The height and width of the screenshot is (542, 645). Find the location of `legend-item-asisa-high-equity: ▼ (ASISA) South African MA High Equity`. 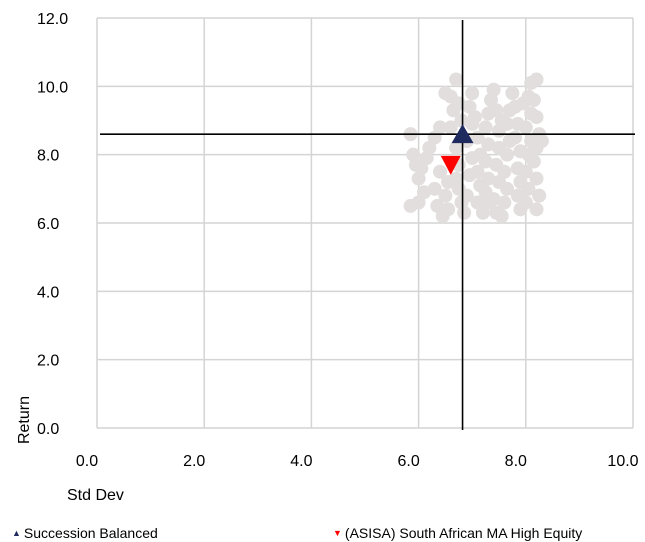

legend-item-asisa-high-equity: ▼ (ASISA) South African MA High Equity is located at coordinates (457, 533).